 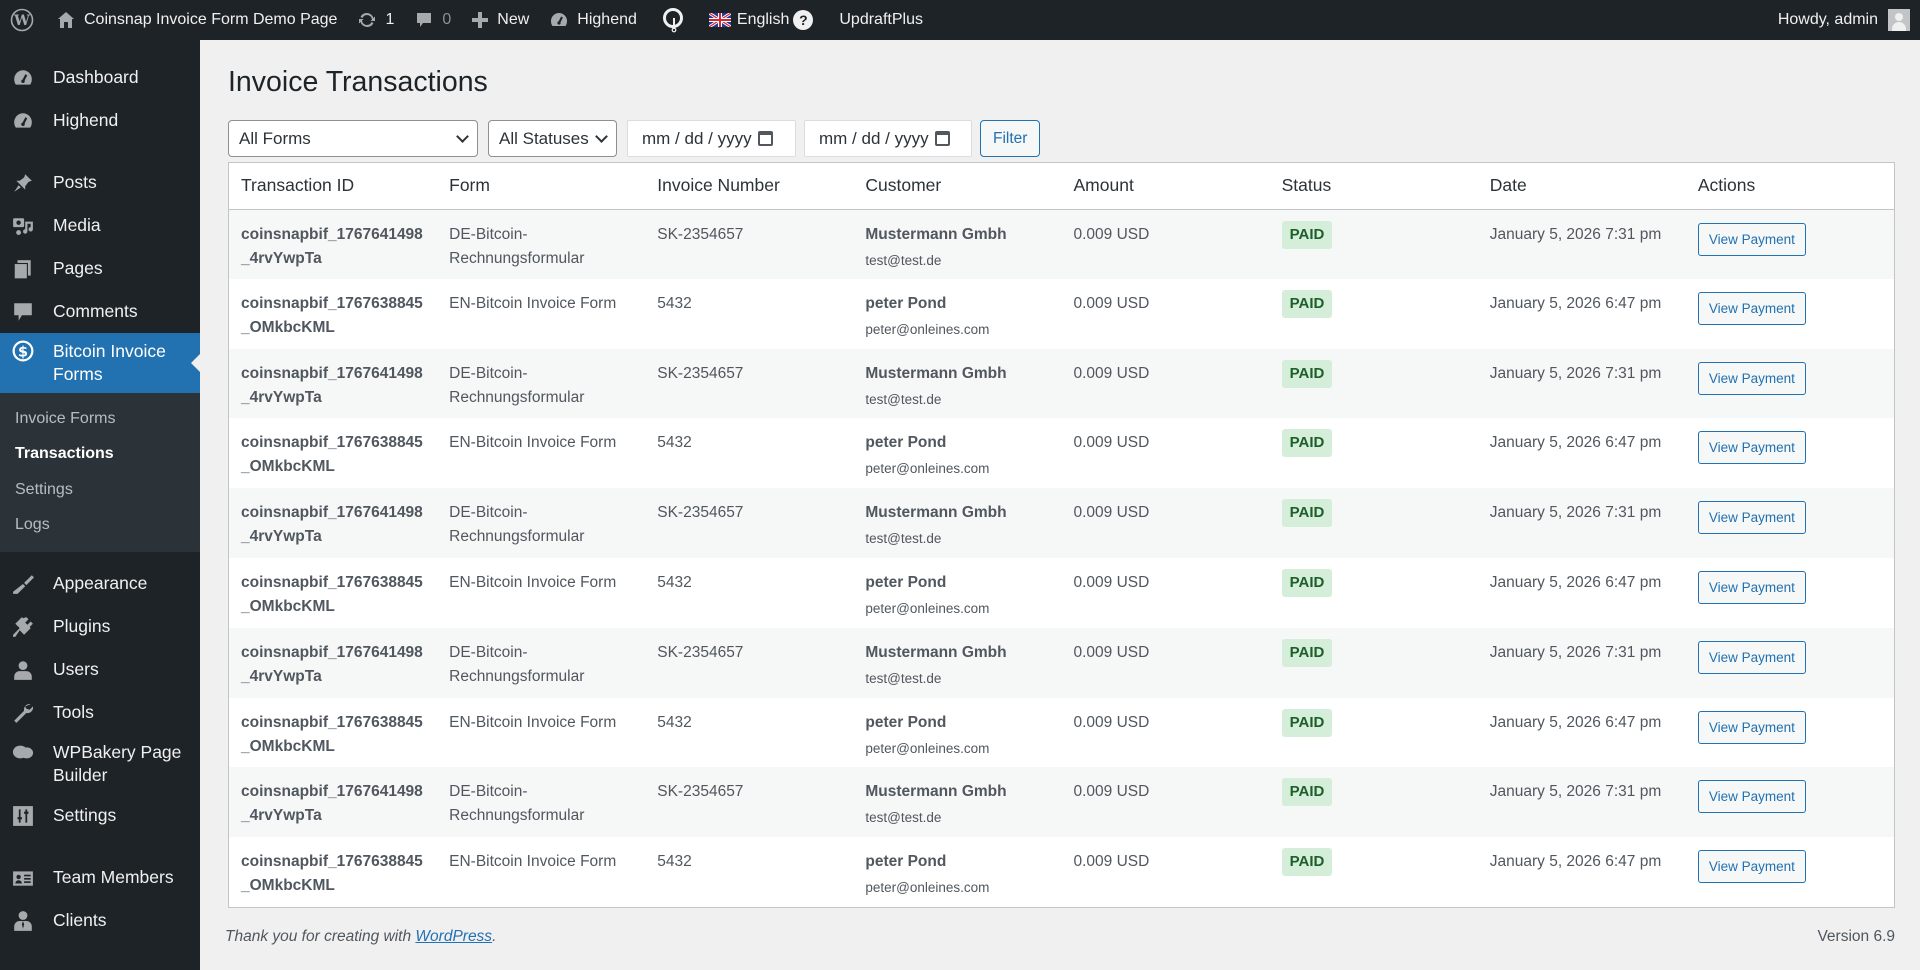 What do you see at coordinates (100, 472) in the screenshot?
I see `submenu-bitcoin-invoice-forms: Invoice Forms Transactions Settings Logs` at bounding box center [100, 472].